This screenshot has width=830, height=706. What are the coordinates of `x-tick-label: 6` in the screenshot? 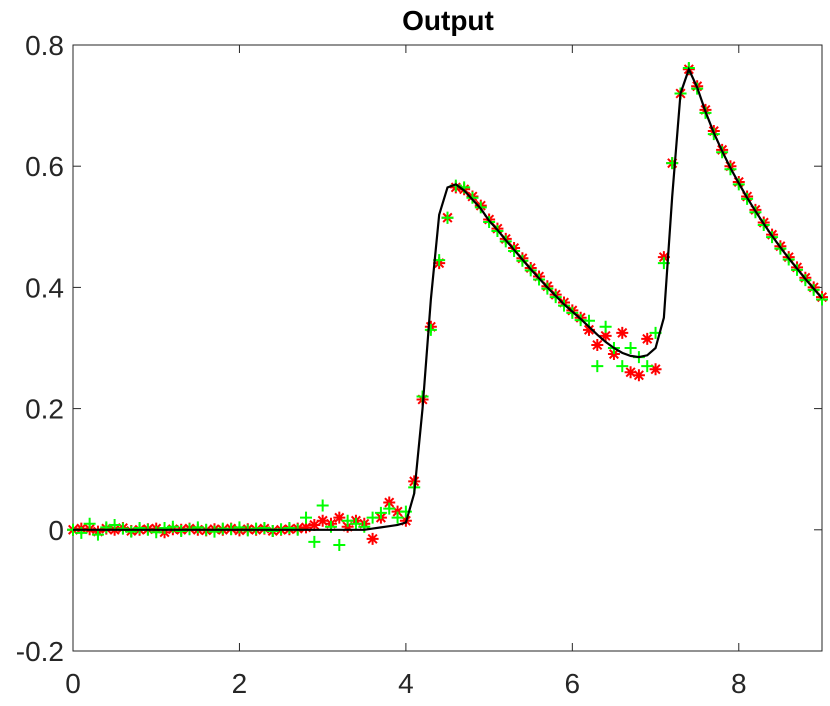 It's located at (573, 683).